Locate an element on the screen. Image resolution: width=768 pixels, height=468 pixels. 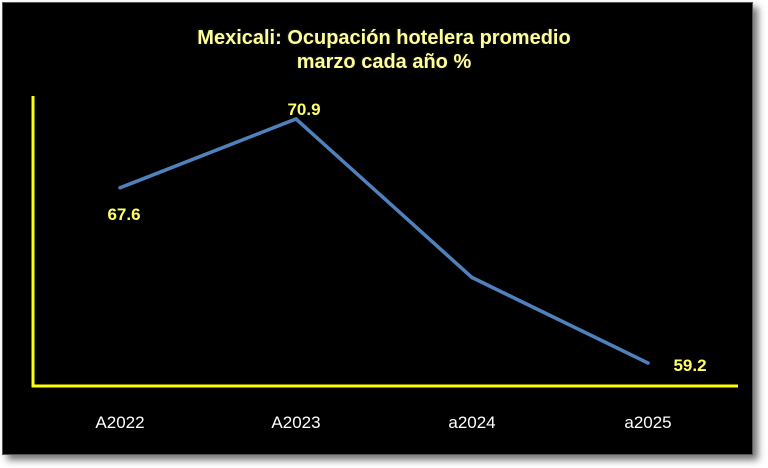
data-point-a2022 is located at coordinates (120, 188).